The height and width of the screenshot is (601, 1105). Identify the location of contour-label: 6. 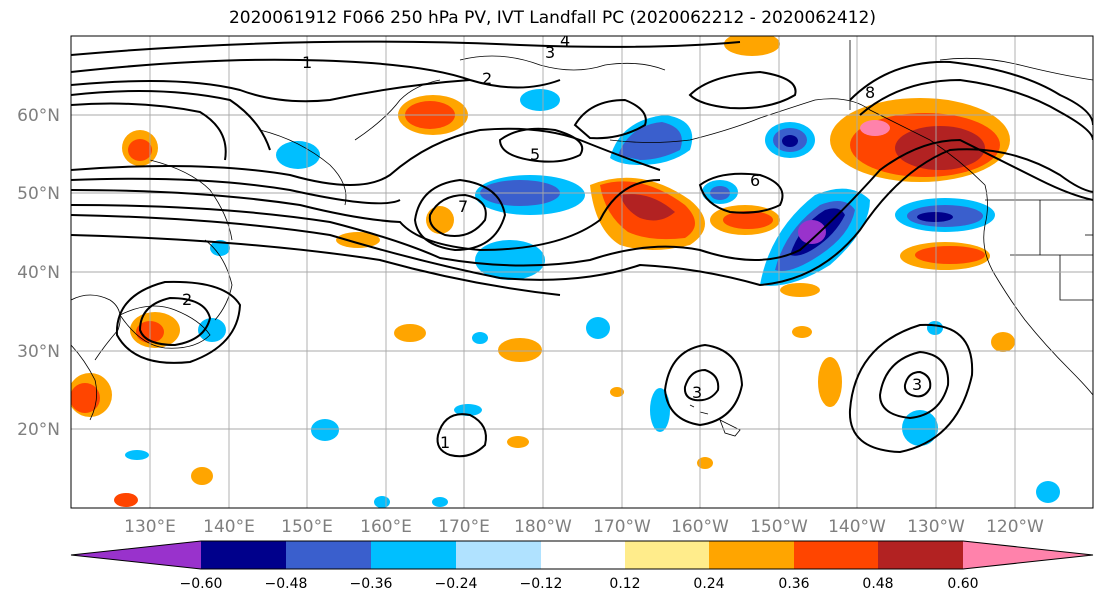
(755, 180).